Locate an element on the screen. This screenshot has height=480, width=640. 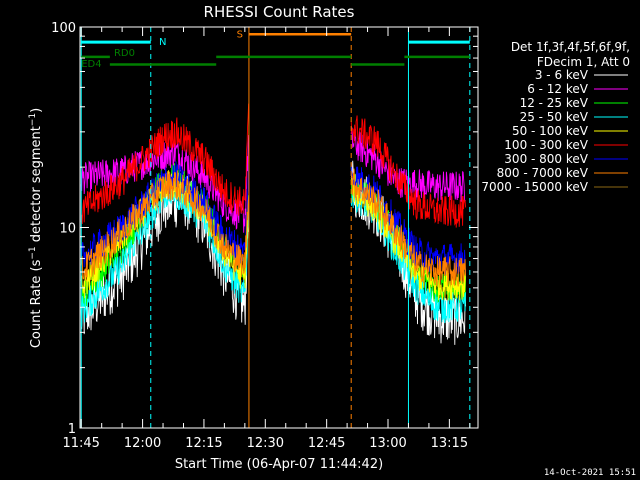
x-tick-label: 13:00 is located at coordinates (387, 443).